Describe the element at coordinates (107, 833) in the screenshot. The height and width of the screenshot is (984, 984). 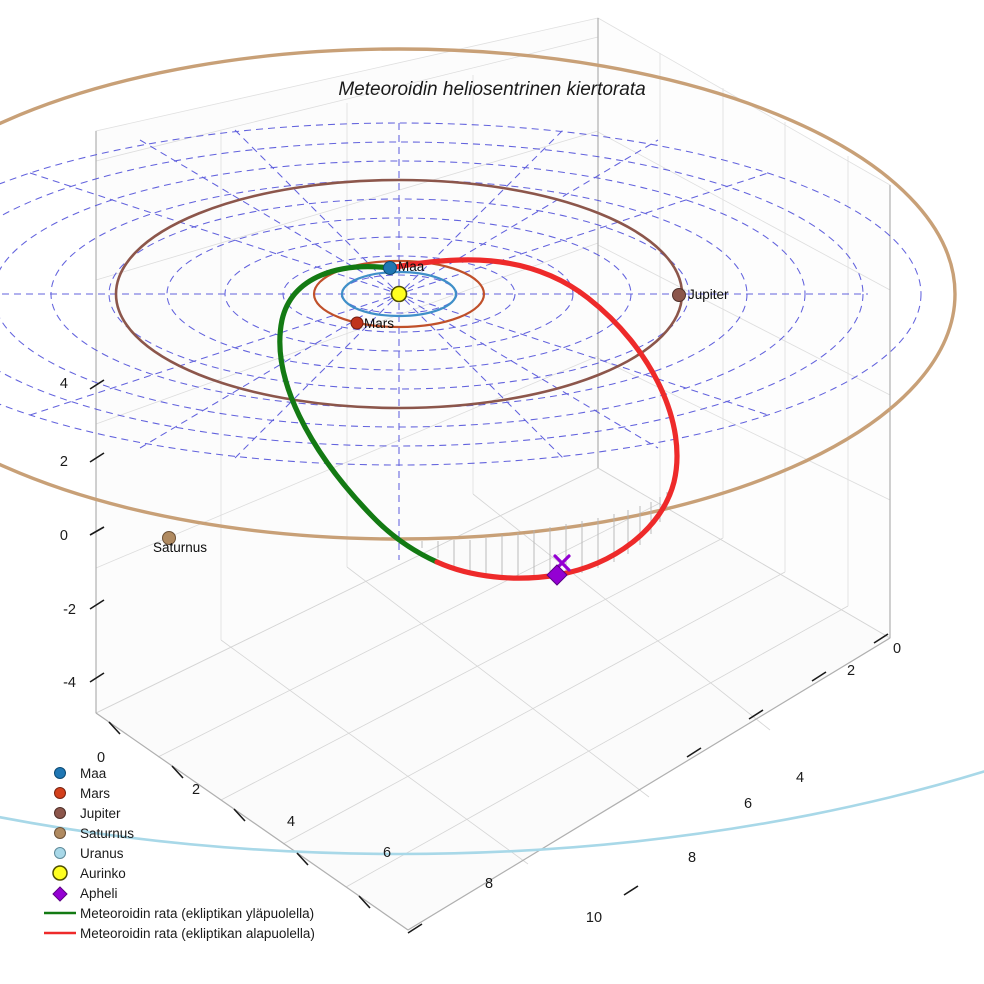
I see `legend-label: Saturnus` at that location.